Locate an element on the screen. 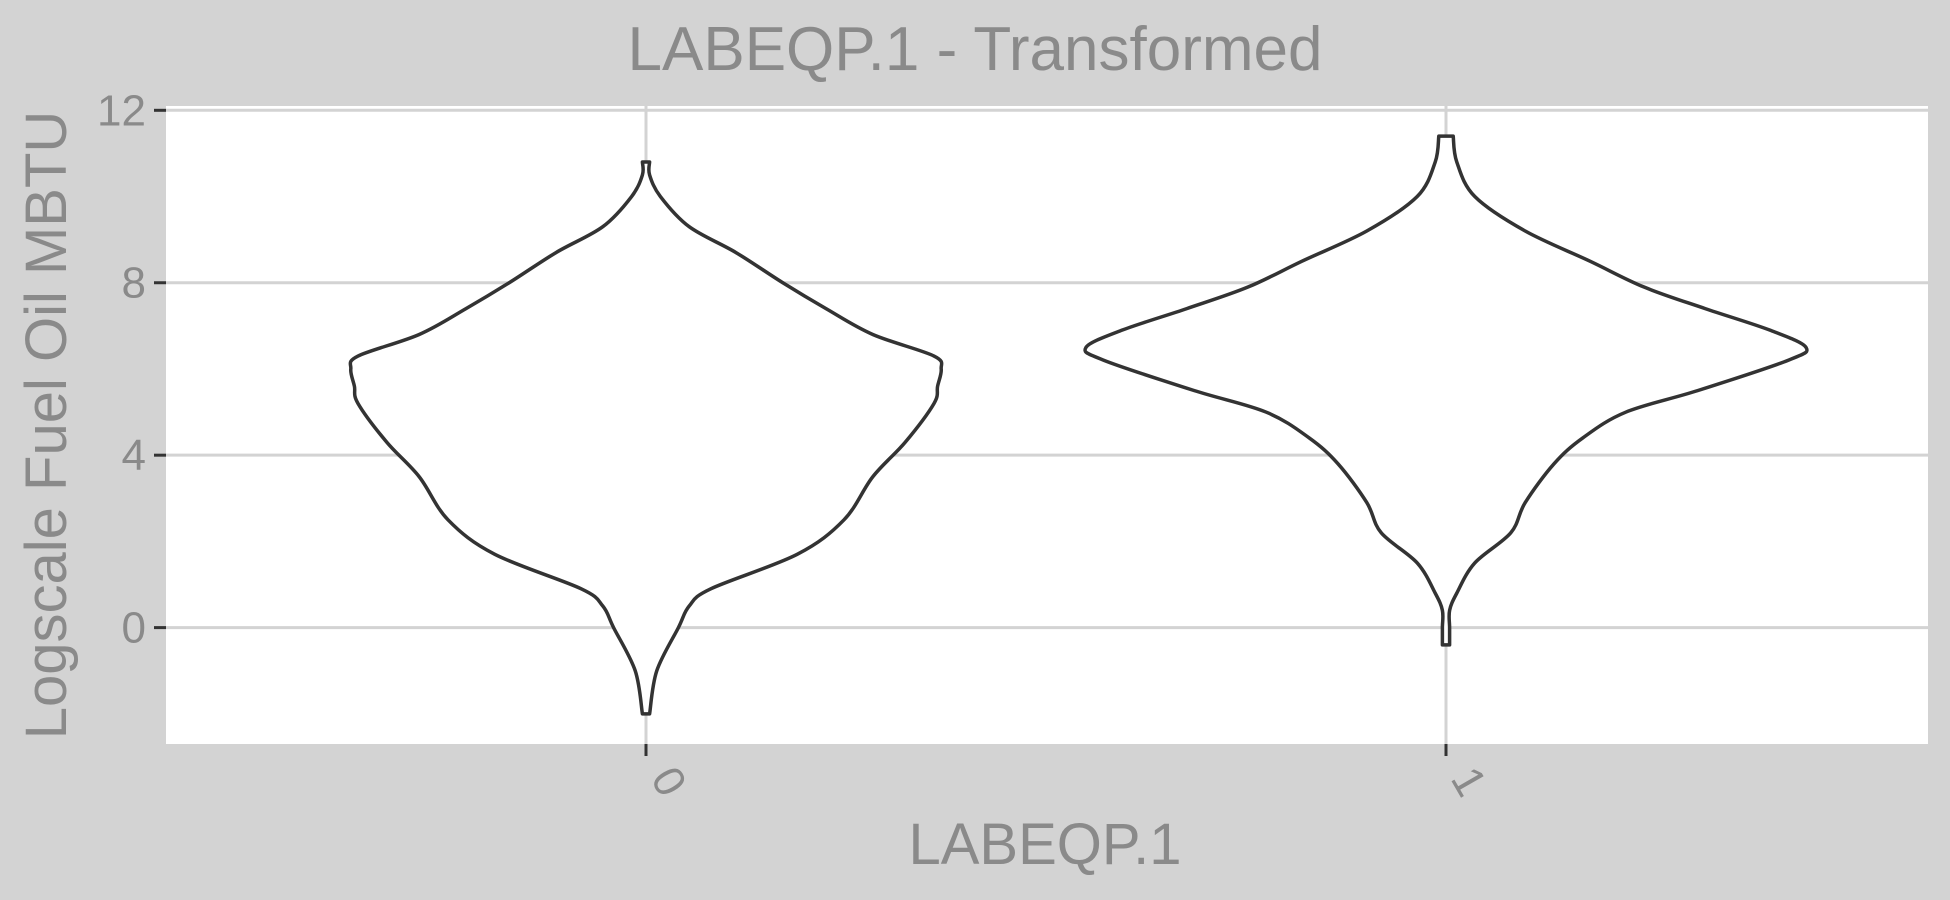  y-tick-label: 0 is located at coordinates (134, 628).